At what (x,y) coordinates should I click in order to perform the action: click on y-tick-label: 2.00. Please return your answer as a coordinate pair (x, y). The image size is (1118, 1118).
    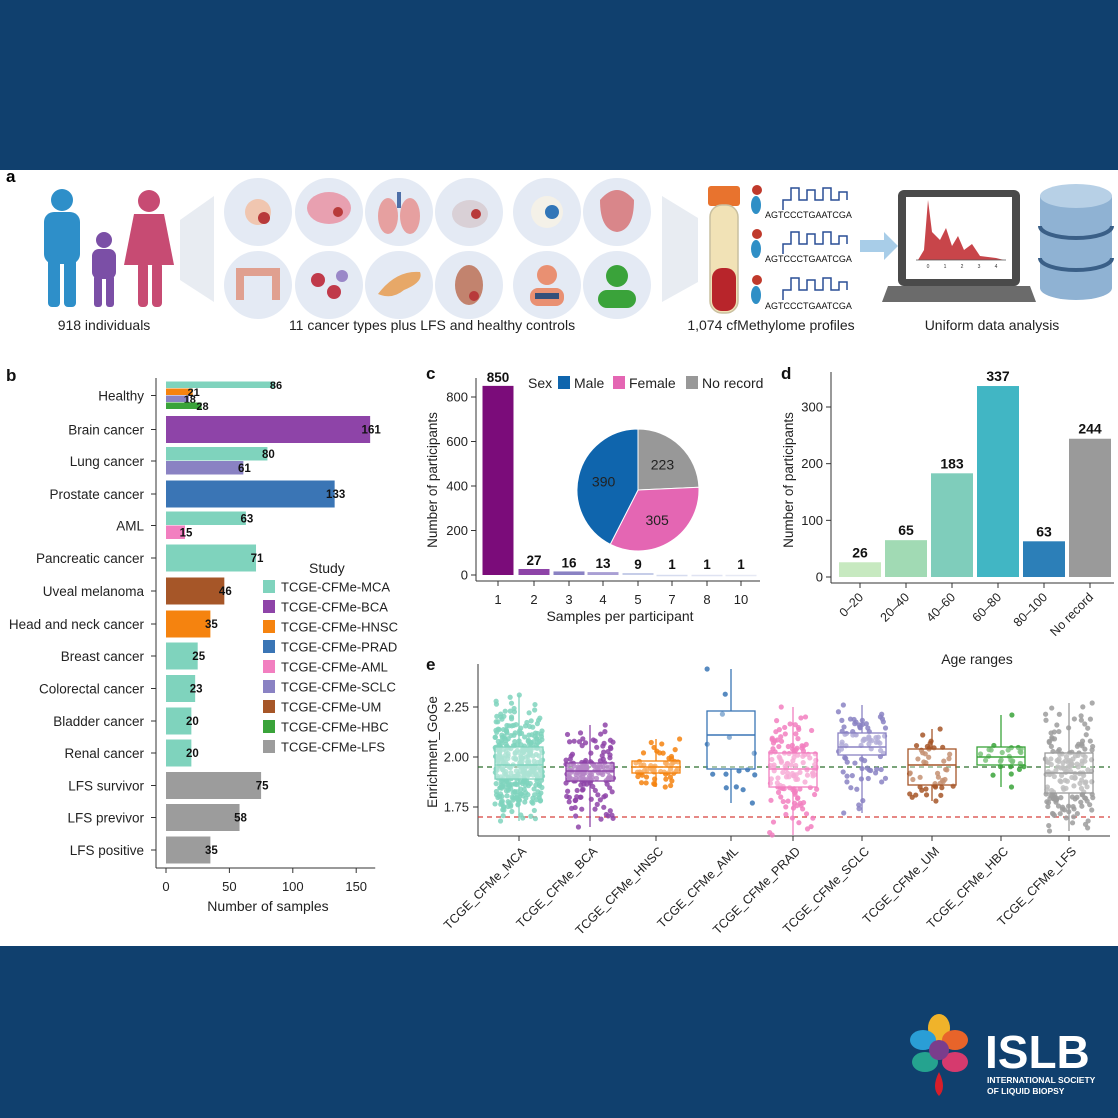
    Looking at the image, I should click on (456, 757).